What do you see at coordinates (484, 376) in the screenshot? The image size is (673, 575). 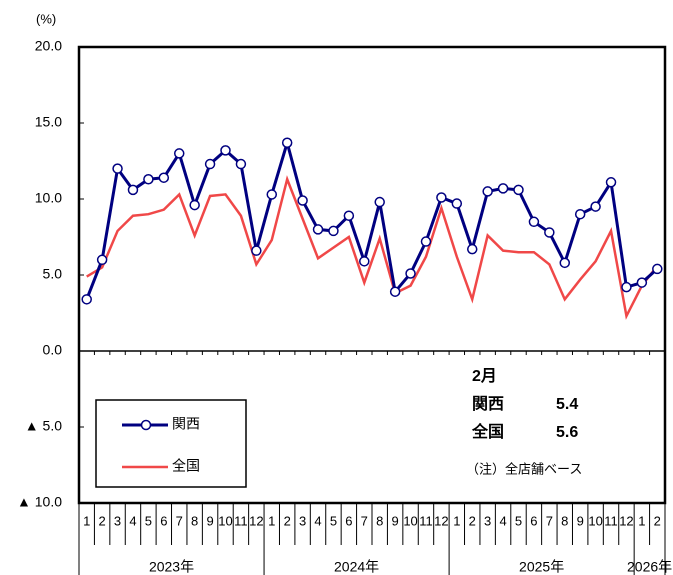 I see `annotation-month: 2月` at bounding box center [484, 376].